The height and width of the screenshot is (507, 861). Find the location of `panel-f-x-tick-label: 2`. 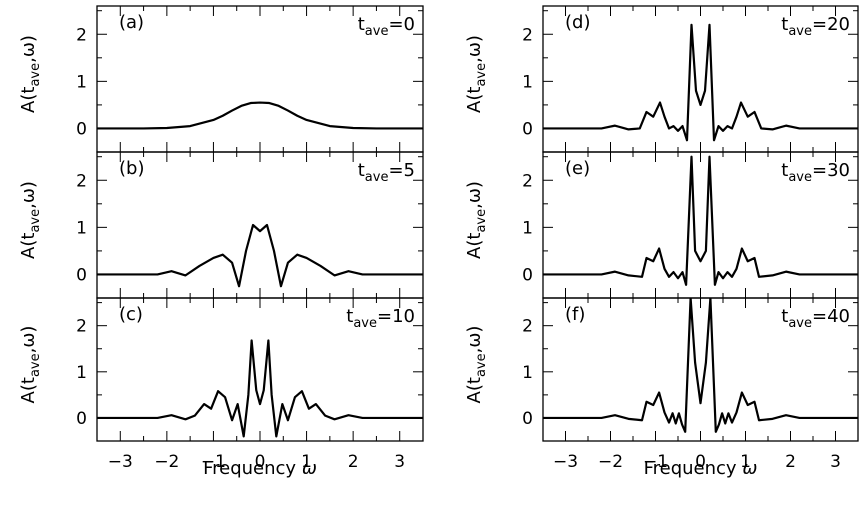

panel-f-x-tick-label: 2 is located at coordinates (790, 462).